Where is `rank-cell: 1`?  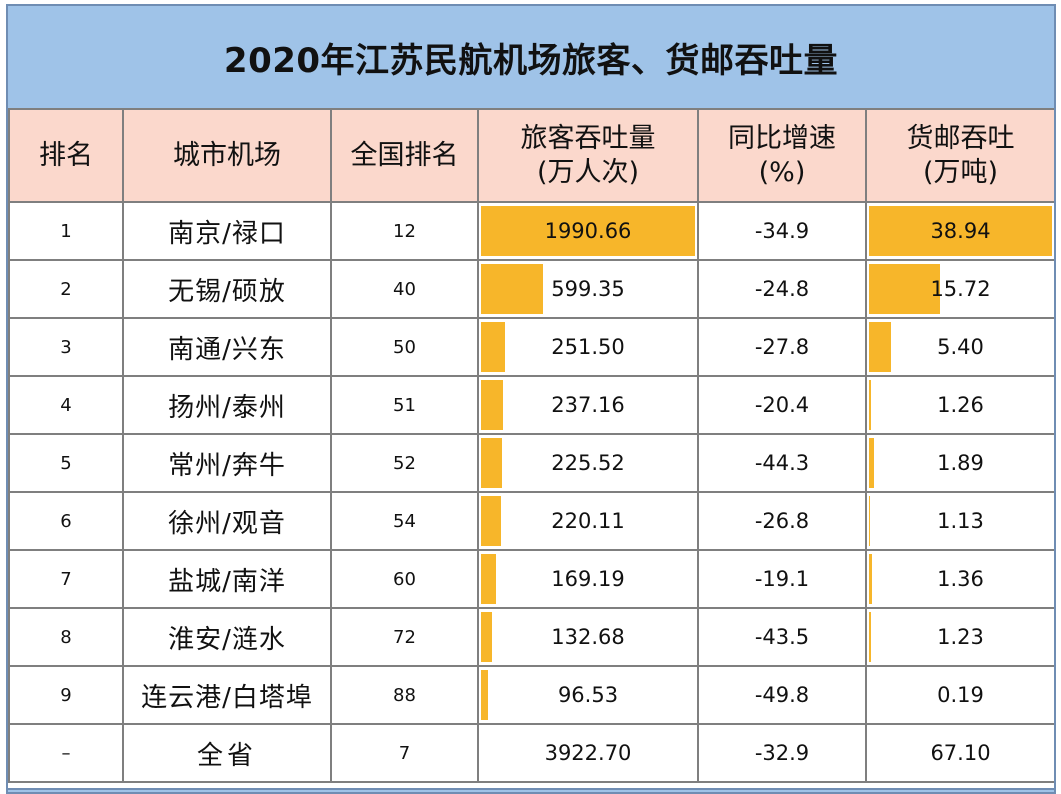
rank-cell: 1 is located at coordinates (66, 231).